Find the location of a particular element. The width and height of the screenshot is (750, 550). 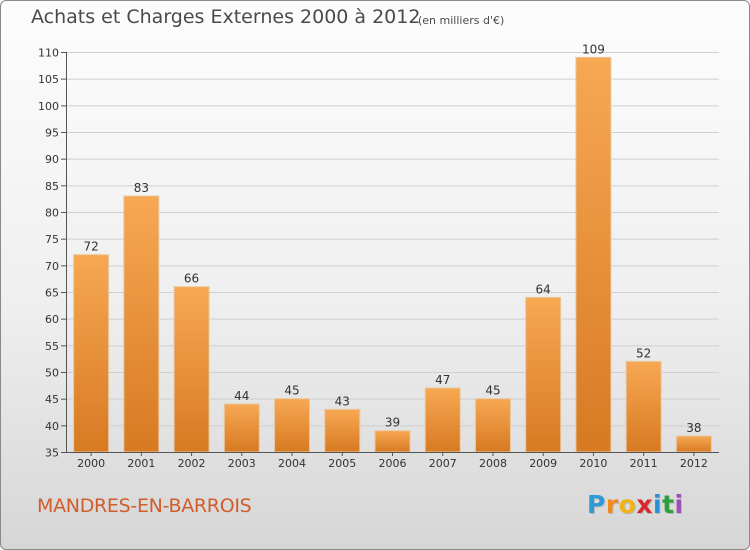

xtick-label-2004: 2004 is located at coordinates (292, 463).